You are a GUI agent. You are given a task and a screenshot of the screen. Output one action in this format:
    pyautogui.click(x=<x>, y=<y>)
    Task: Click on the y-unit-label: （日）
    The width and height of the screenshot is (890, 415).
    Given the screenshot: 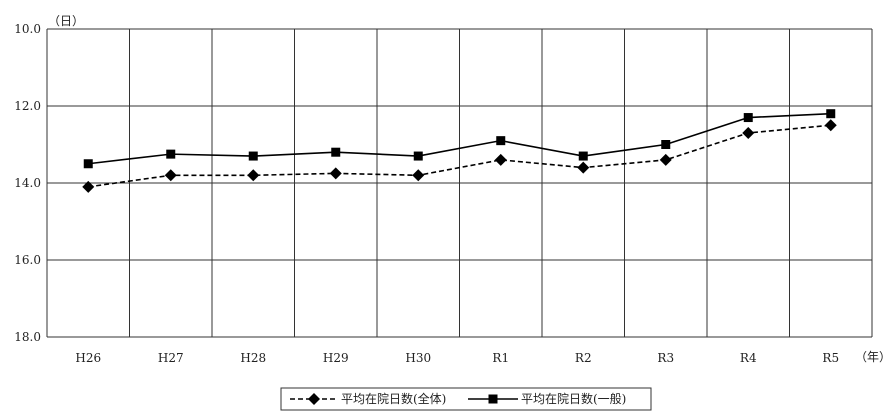 What is the action you would take?
    pyautogui.click(x=66, y=21)
    